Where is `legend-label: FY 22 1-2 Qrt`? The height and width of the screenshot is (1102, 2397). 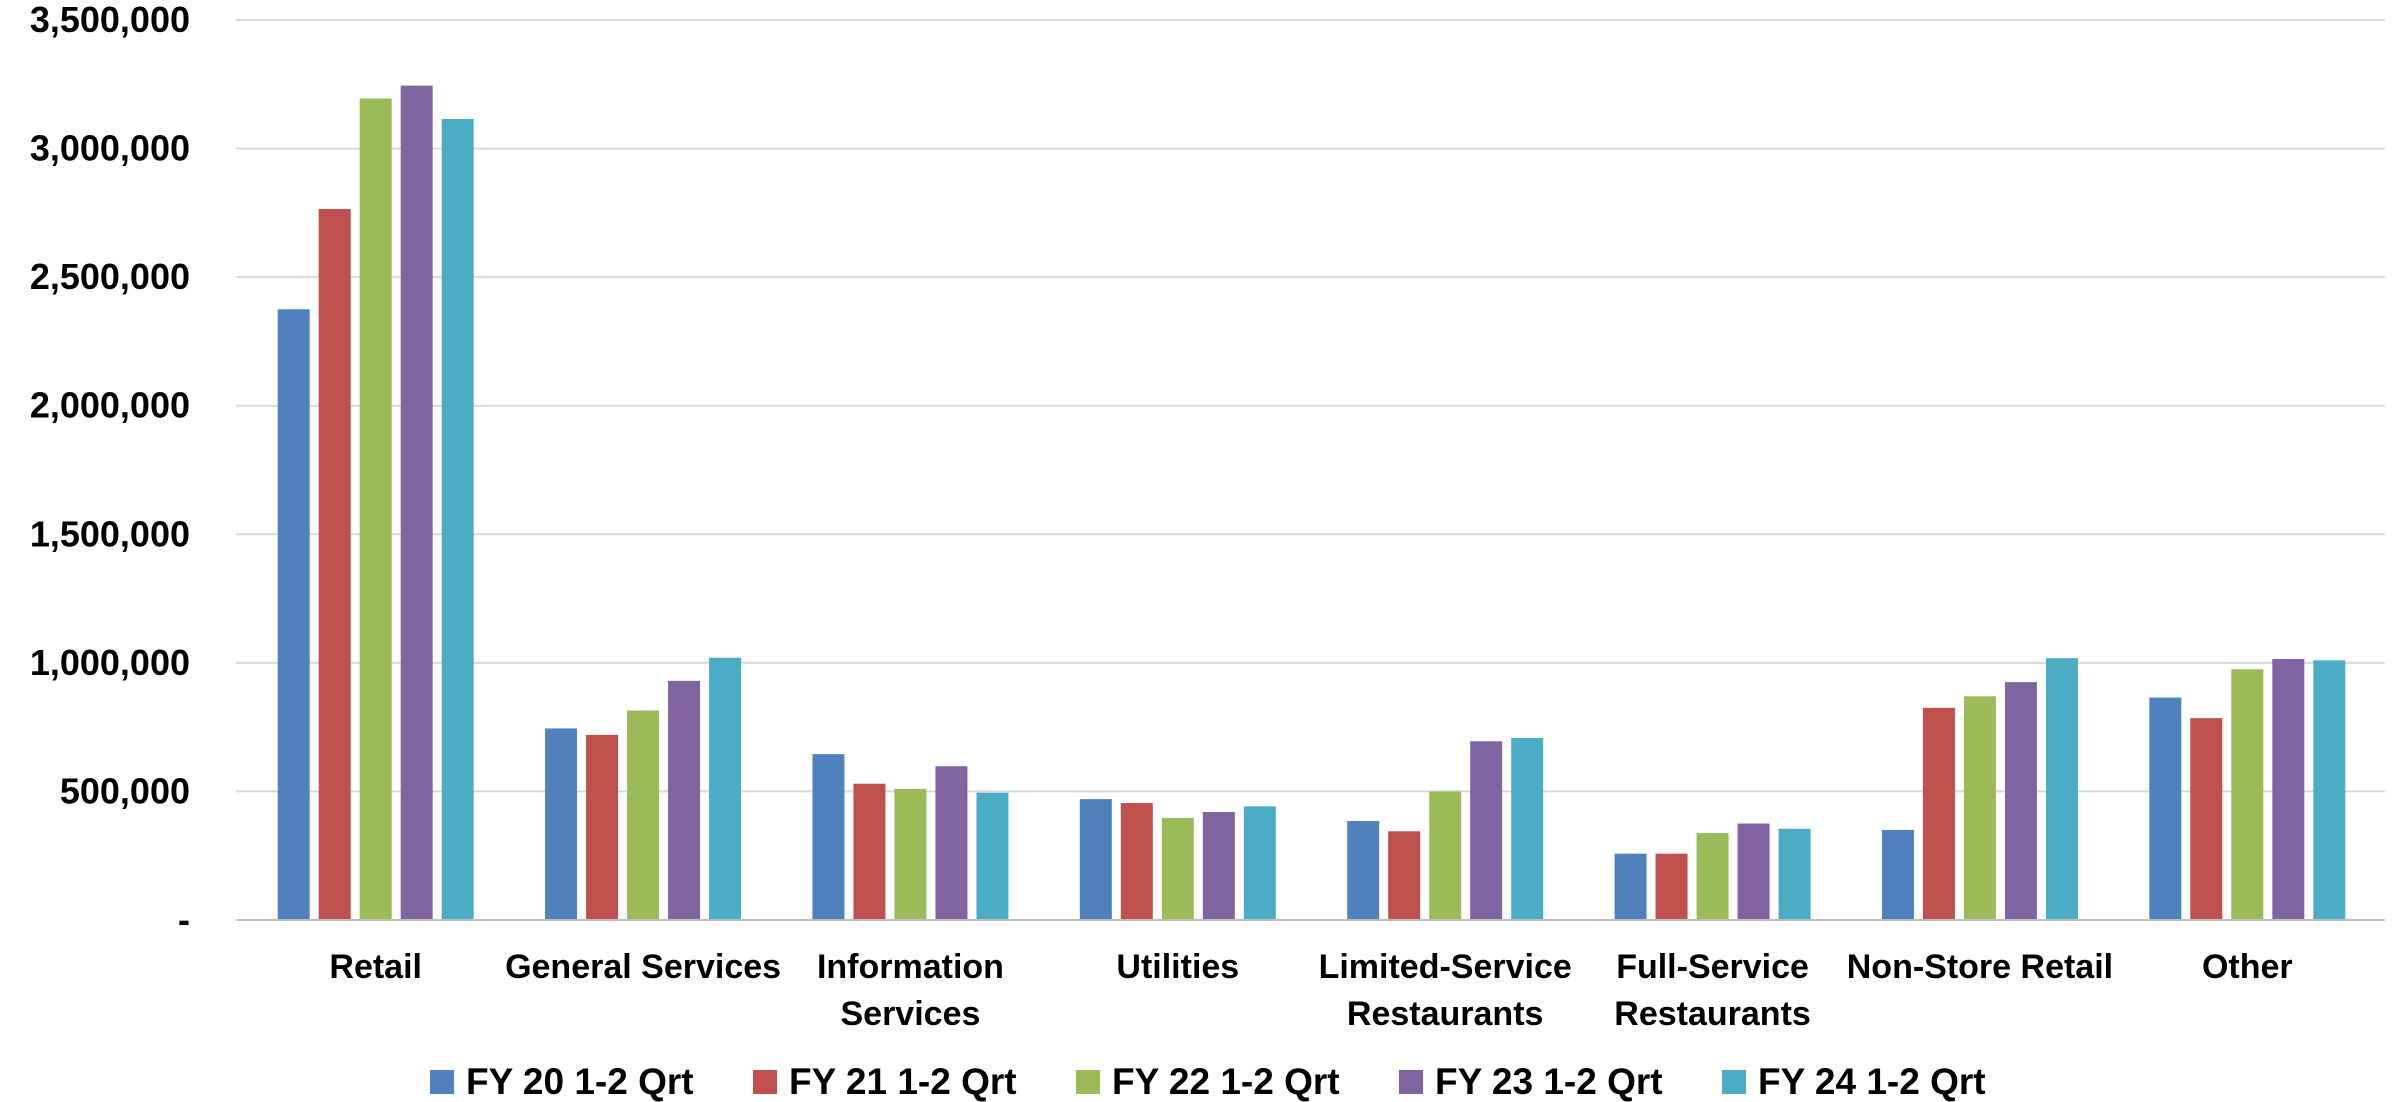
legend-label: FY 22 1-2 Qrt is located at coordinates (1226, 1081).